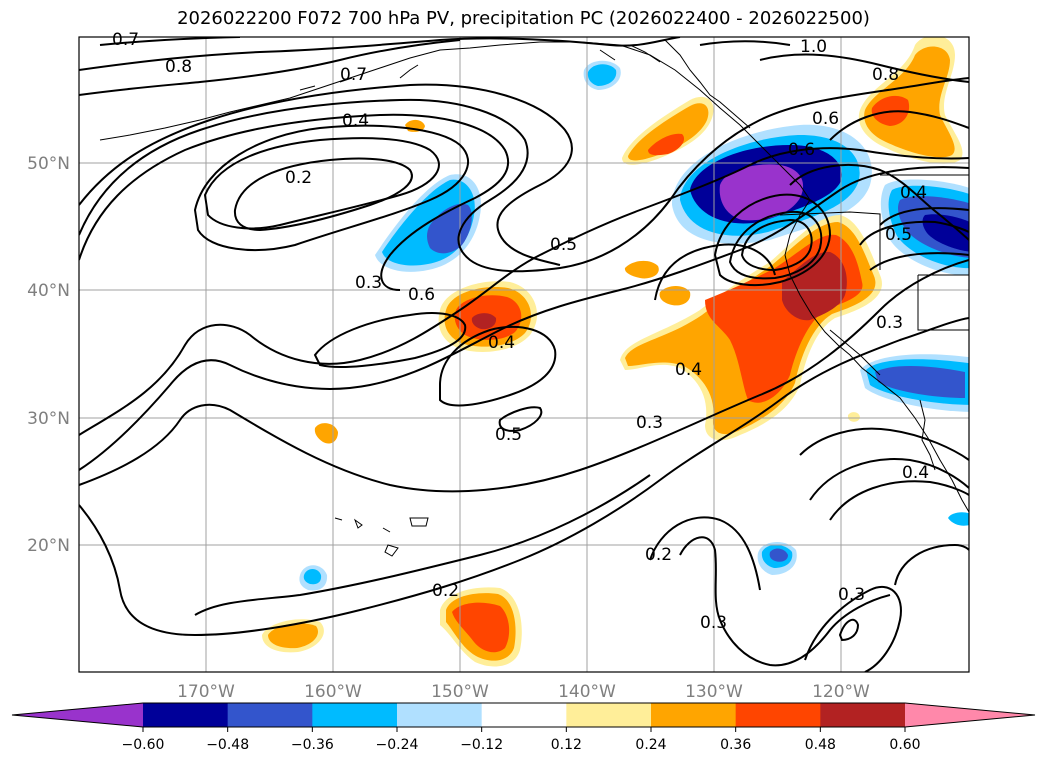 The image size is (1047, 765). I want to click on lon-label-120w: 120°W, so click(841, 692).